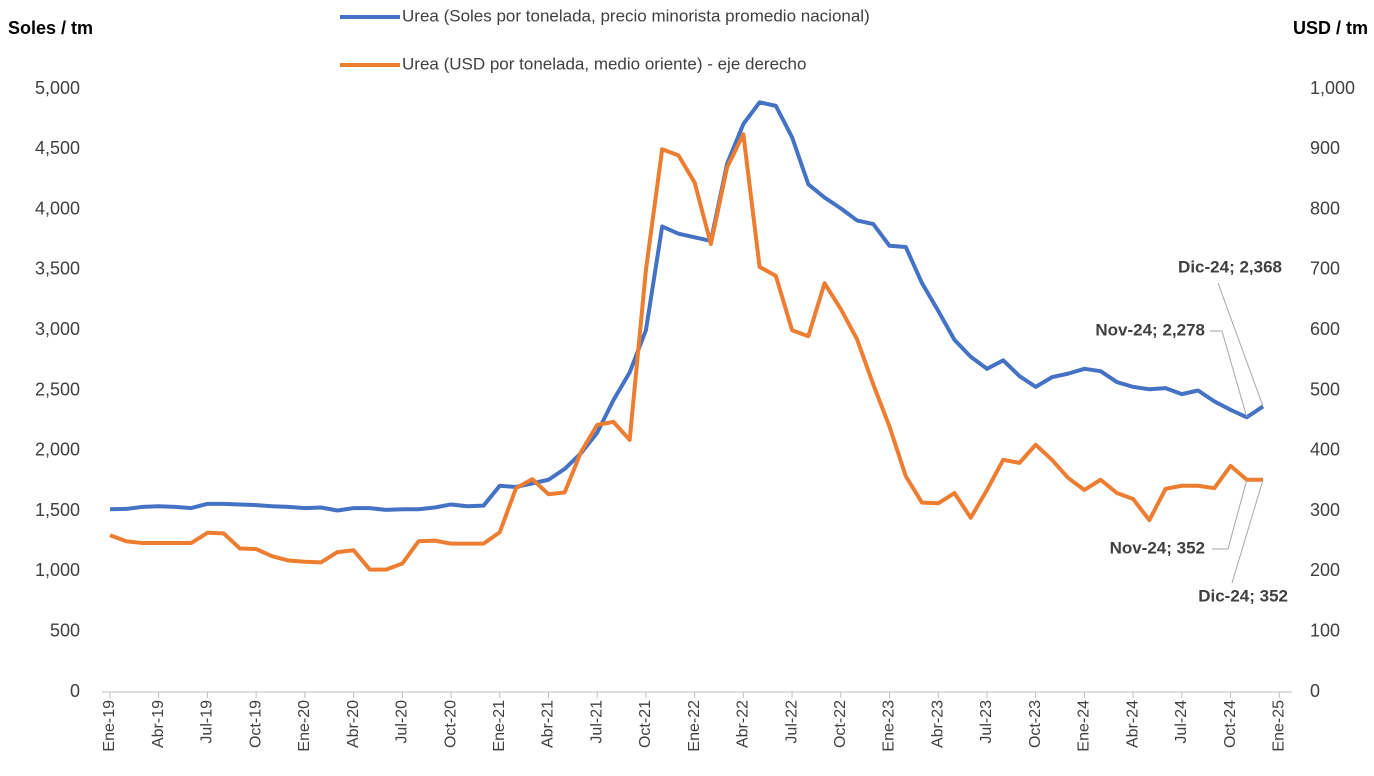  Describe the element at coordinates (402, 722) in the screenshot. I see `x-tick-label: Jul-20` at that location.